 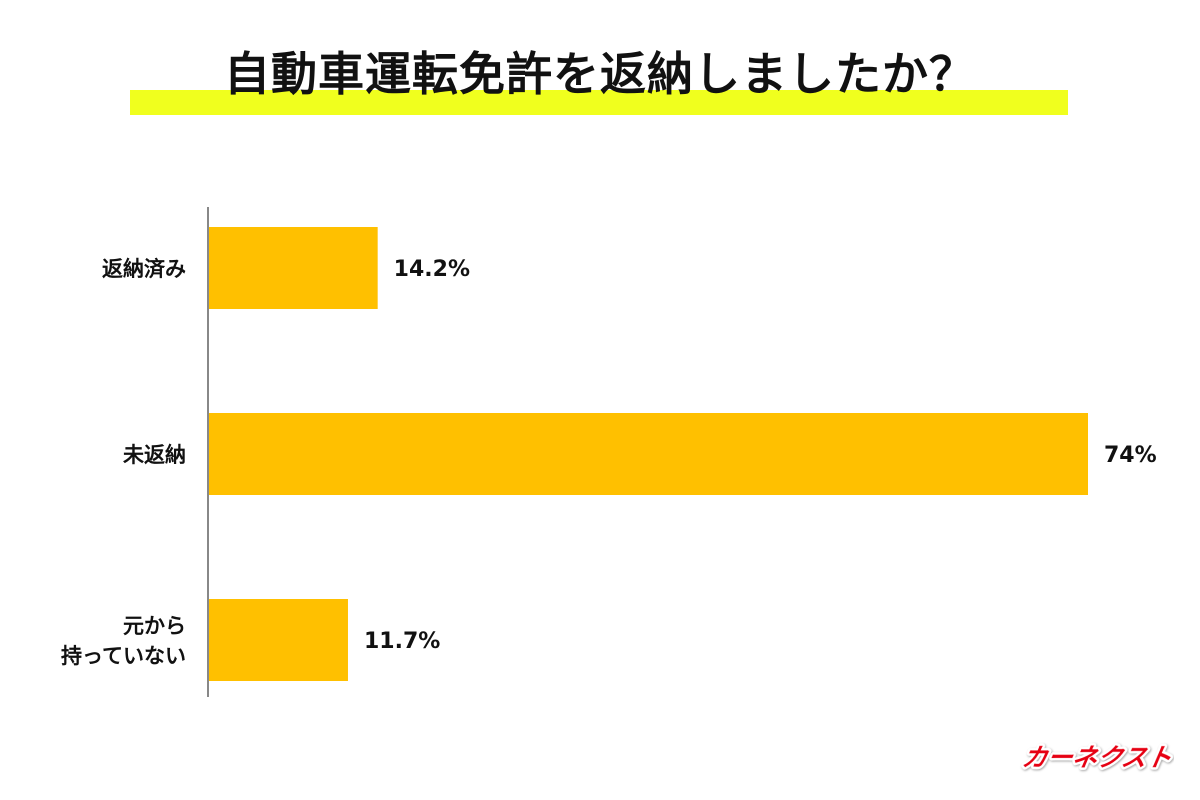 I want to click on logo-text: カーネクスト, so click(x=1097, y=757).